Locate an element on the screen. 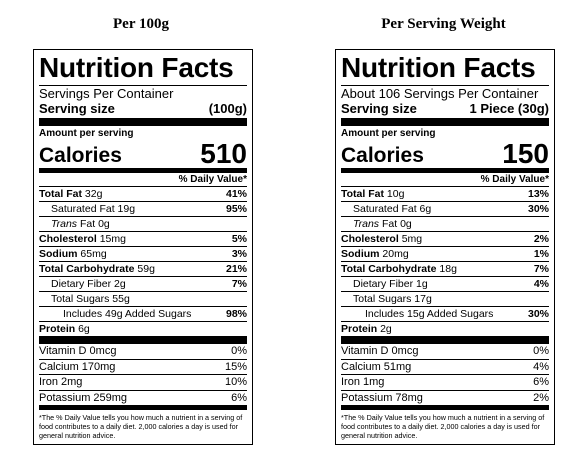 The height and width of the screenshot is (476, 583). calories-row: Calories 150 is located at coordinates (445, 154).